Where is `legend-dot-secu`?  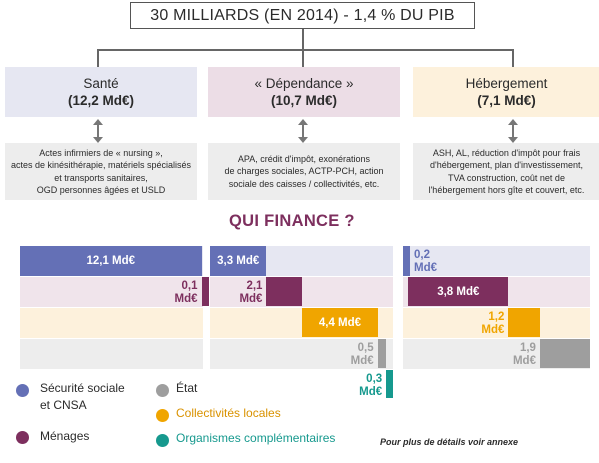
legend-dot-secu is located at coordinates (22, 390).